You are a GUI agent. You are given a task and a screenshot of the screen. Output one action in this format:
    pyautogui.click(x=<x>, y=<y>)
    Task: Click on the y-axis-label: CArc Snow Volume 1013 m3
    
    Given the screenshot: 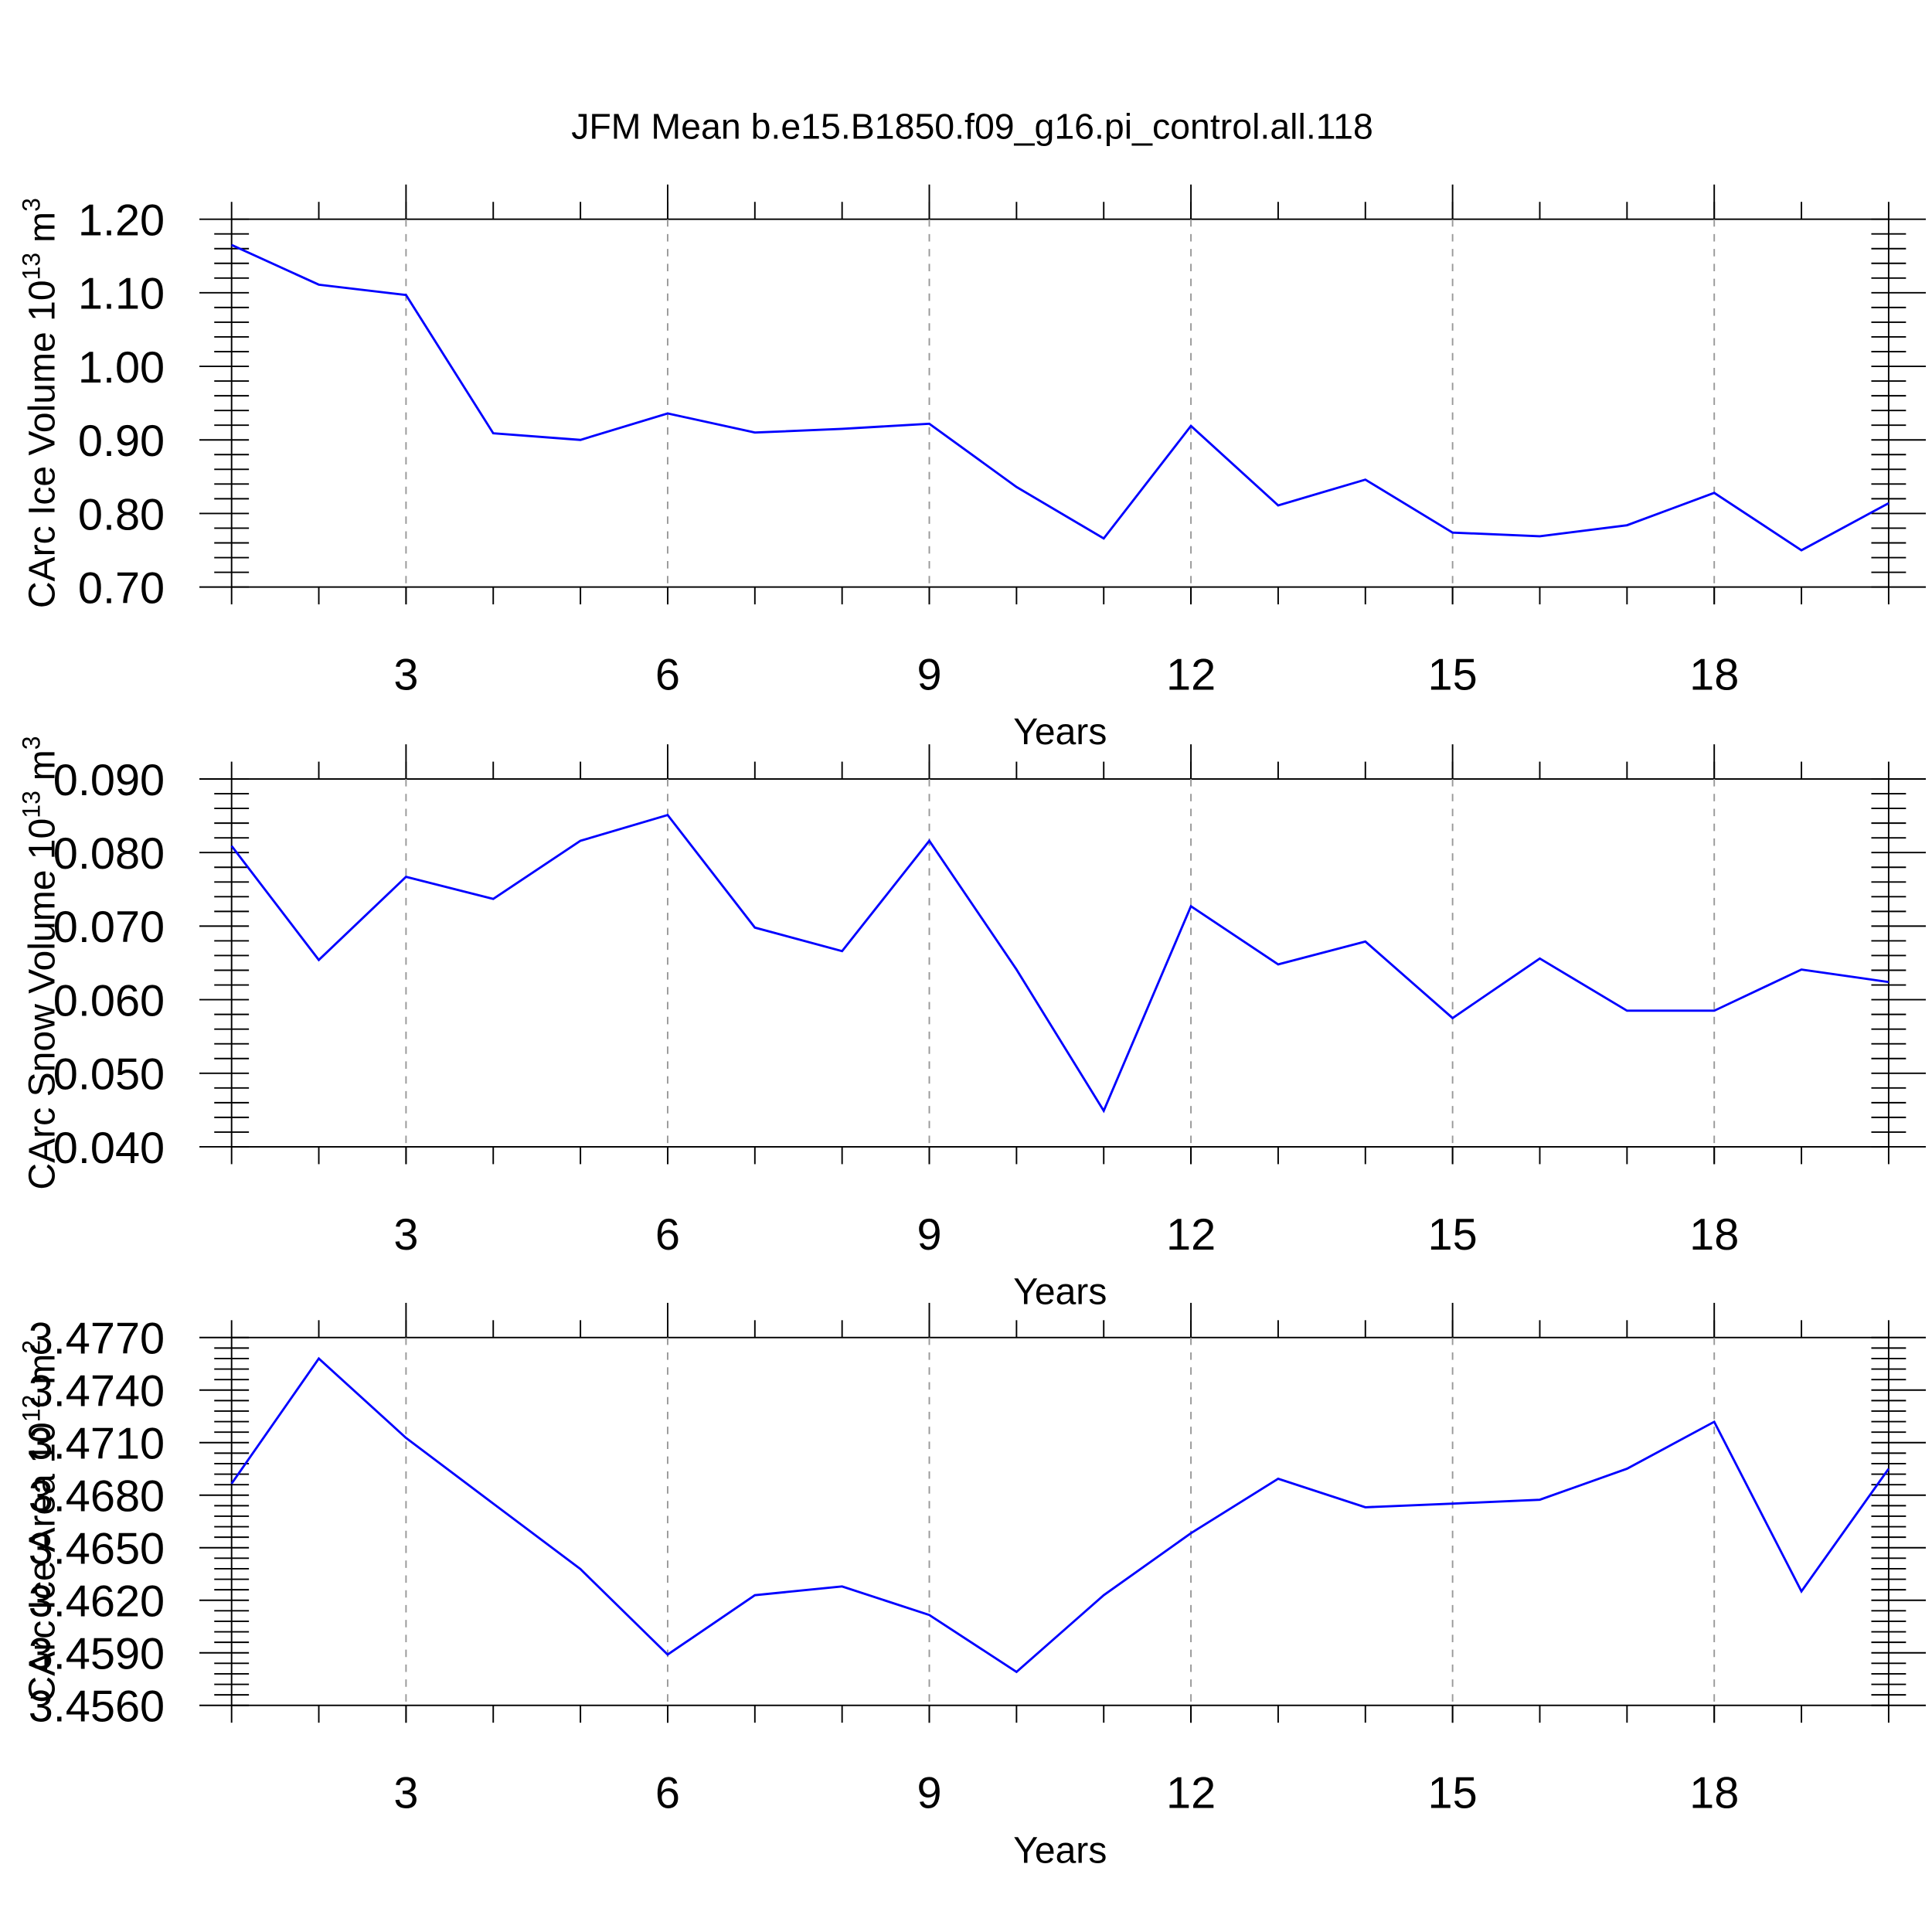 What is the action you would take?
    pyautogui.click(x=40, y=963)
    